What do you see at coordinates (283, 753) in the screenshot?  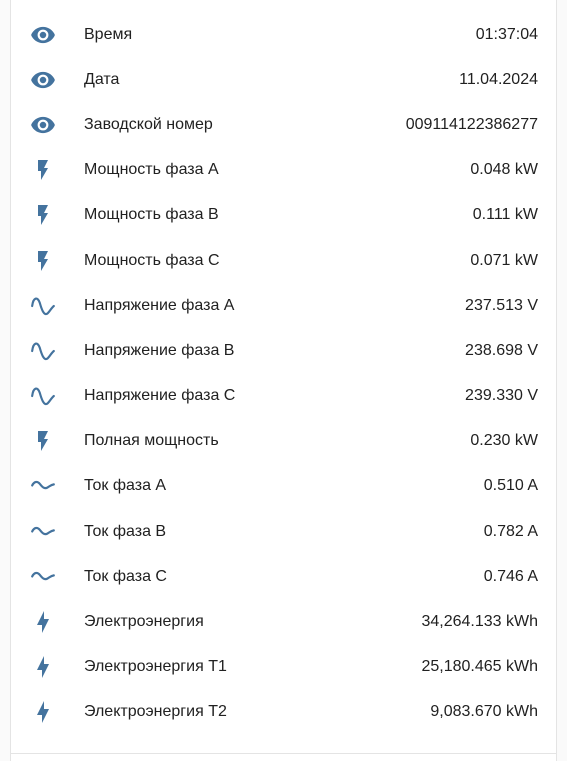 I see `card-footer-divider` at bounding box center [283, 753].